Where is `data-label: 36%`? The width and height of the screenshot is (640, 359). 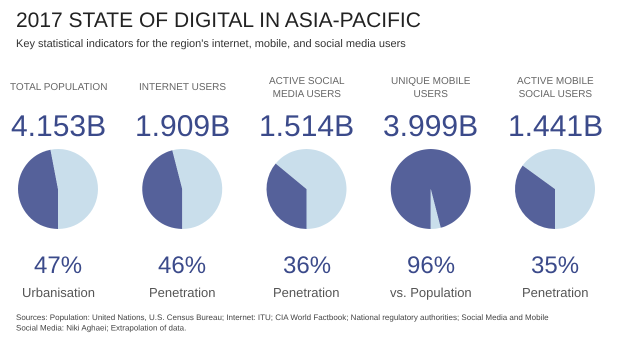 data-label: 36% is located at coordinates (307, 265).